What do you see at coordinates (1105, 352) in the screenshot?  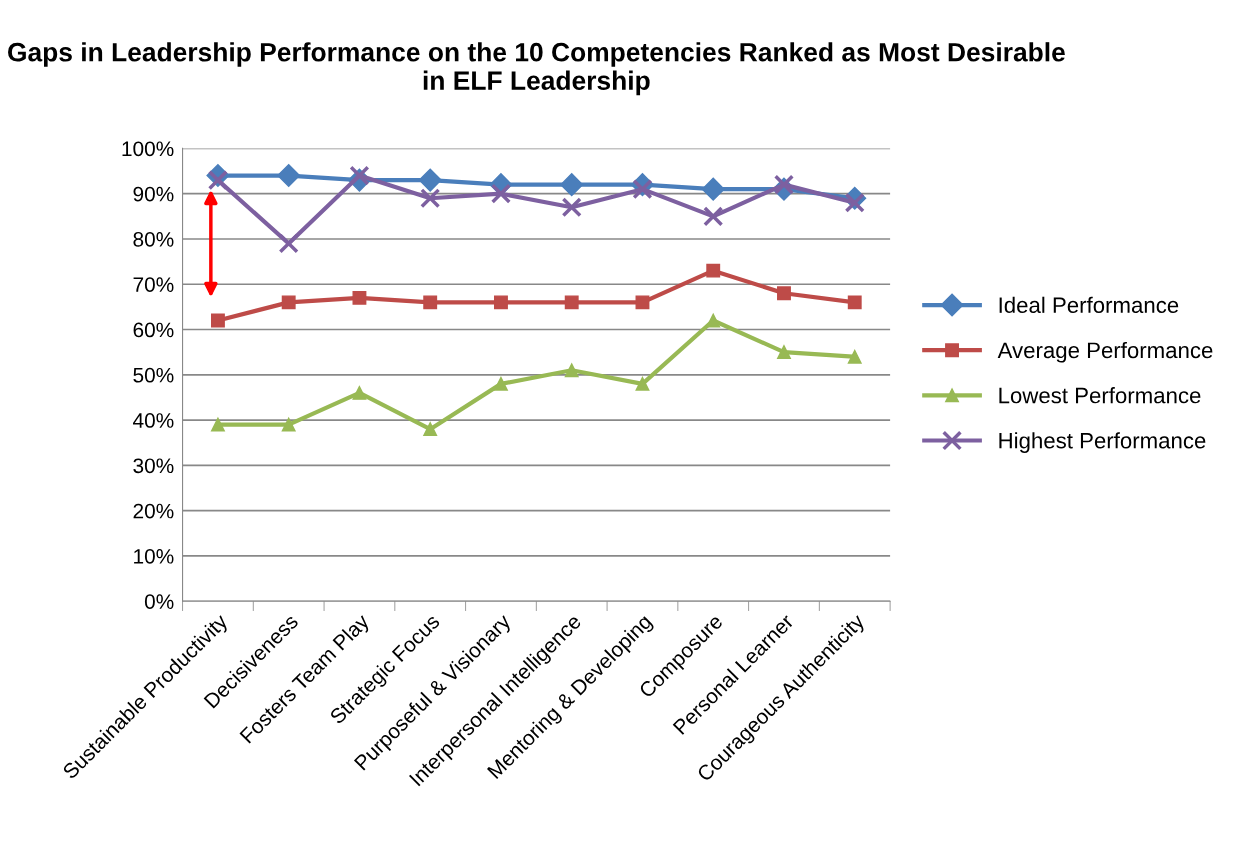 I see `legend-label: Average Performance` at bounding box center [1105, 352].